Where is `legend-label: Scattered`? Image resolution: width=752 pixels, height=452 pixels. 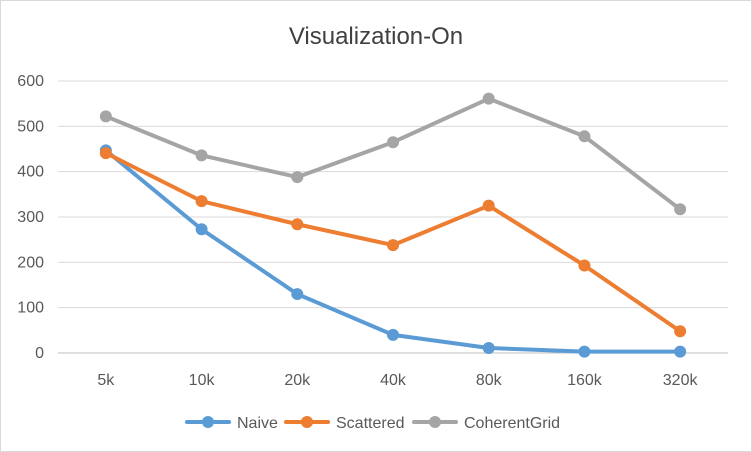
legend-label: Scattered is located at coordinates (370, 423).